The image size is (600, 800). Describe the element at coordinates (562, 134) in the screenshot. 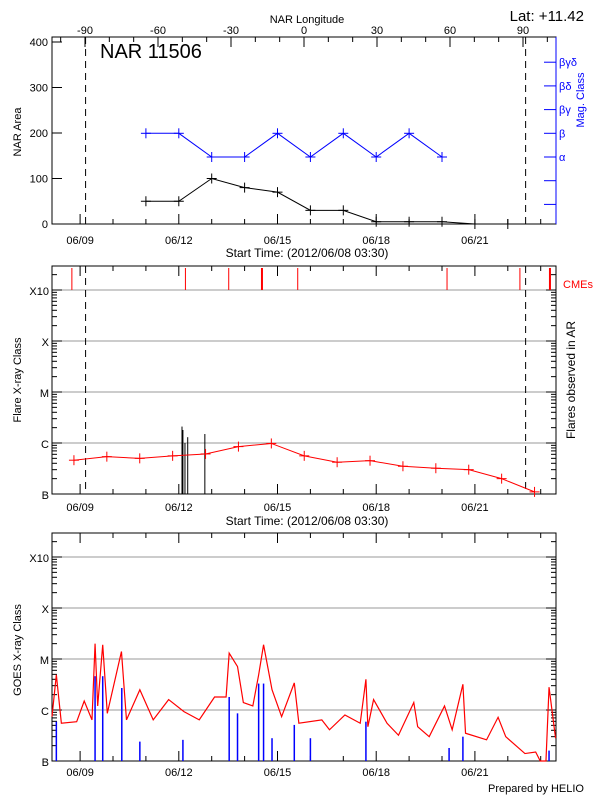

I see `mag-class-label: β` at that location.